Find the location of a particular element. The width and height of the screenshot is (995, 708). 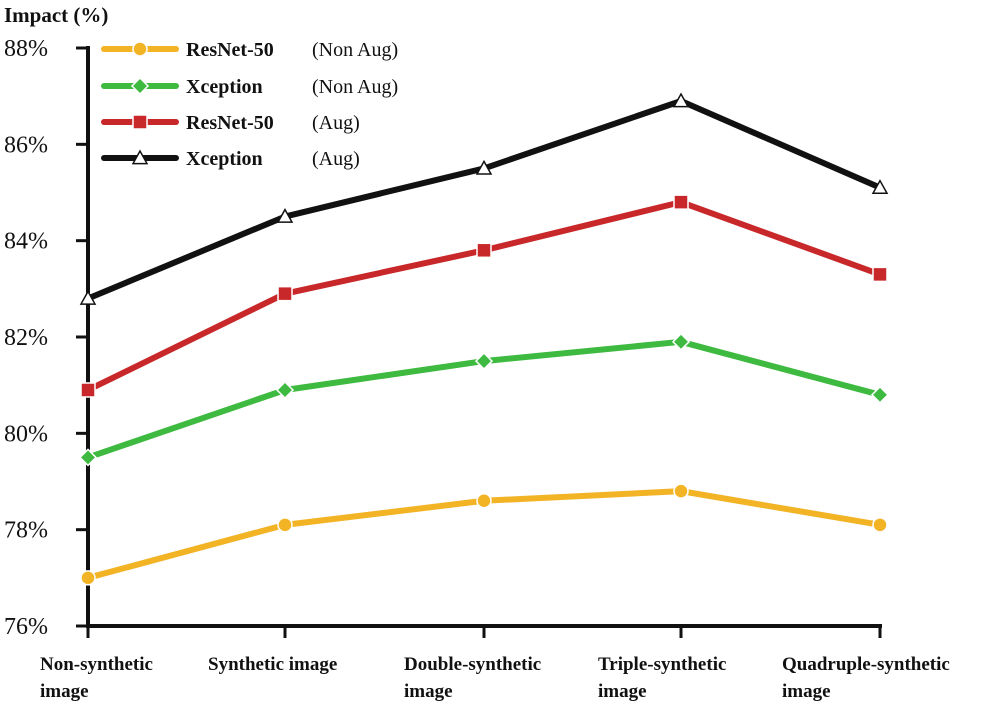

x-tick-label: Non-synthetic is located at coordinates (96, 664).